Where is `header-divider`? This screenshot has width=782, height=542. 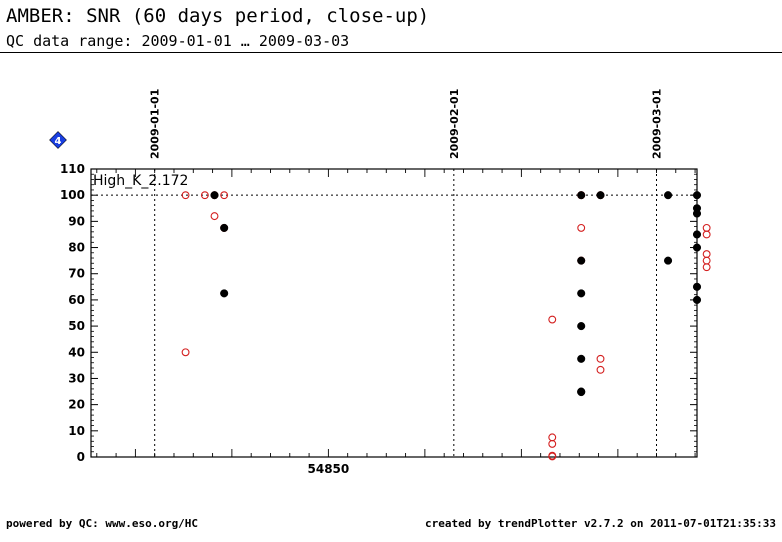 header-divider is located at coordinates (391, 52).